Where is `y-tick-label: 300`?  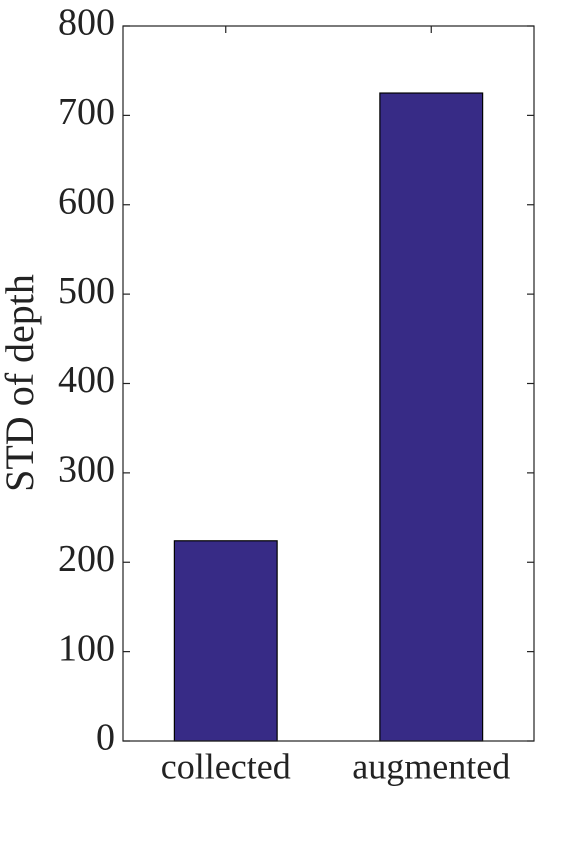
y-tick-label: 300 is located at coordinates (86, 470).